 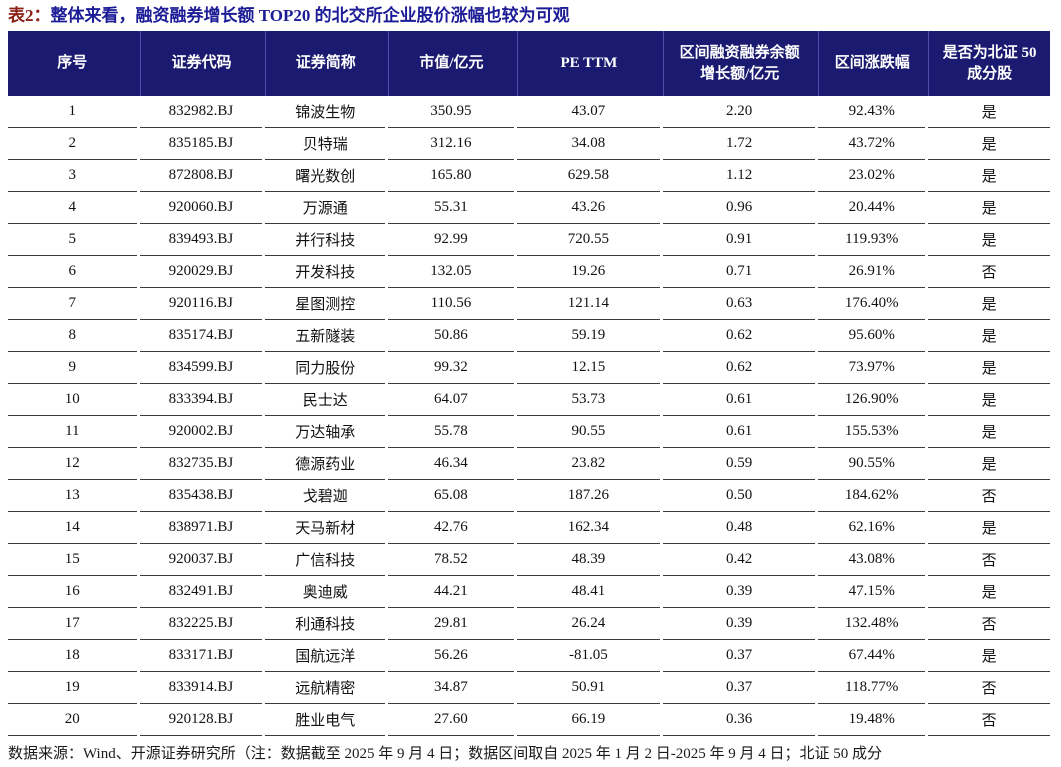 What do you see at coordinates (588, 336) in the screenshot?
I see `cell-pe-ttm: 59.19` at bounding box center [588, 336].